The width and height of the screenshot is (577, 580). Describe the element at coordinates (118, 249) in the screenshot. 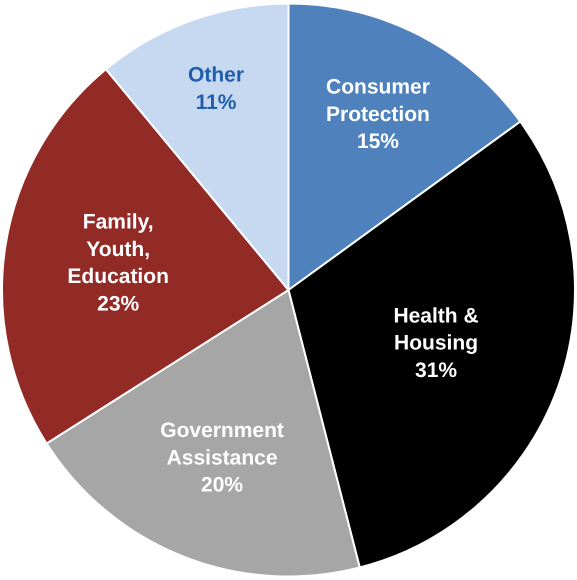

I see `slice-label: Family, Youth, Education` at that location.